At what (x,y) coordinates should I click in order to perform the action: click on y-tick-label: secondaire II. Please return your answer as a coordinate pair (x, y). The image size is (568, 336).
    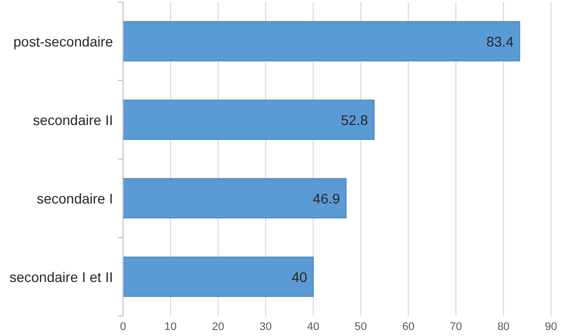
    Looking at the image, I should click on (72, 120).